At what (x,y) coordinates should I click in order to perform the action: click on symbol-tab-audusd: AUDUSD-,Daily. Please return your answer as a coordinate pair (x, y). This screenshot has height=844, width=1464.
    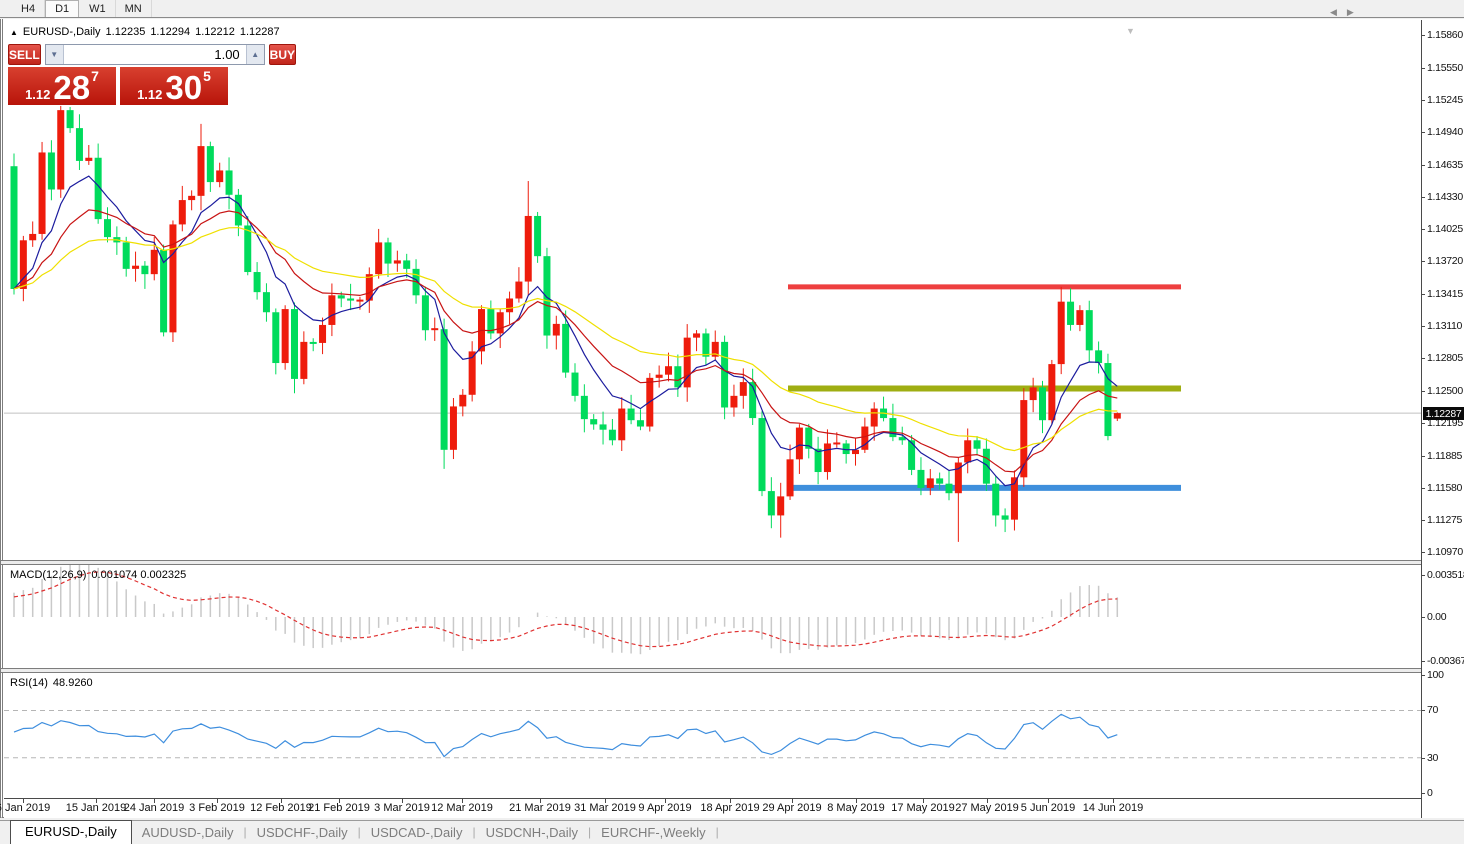
    Looking at the image, I should click on (187, 832).